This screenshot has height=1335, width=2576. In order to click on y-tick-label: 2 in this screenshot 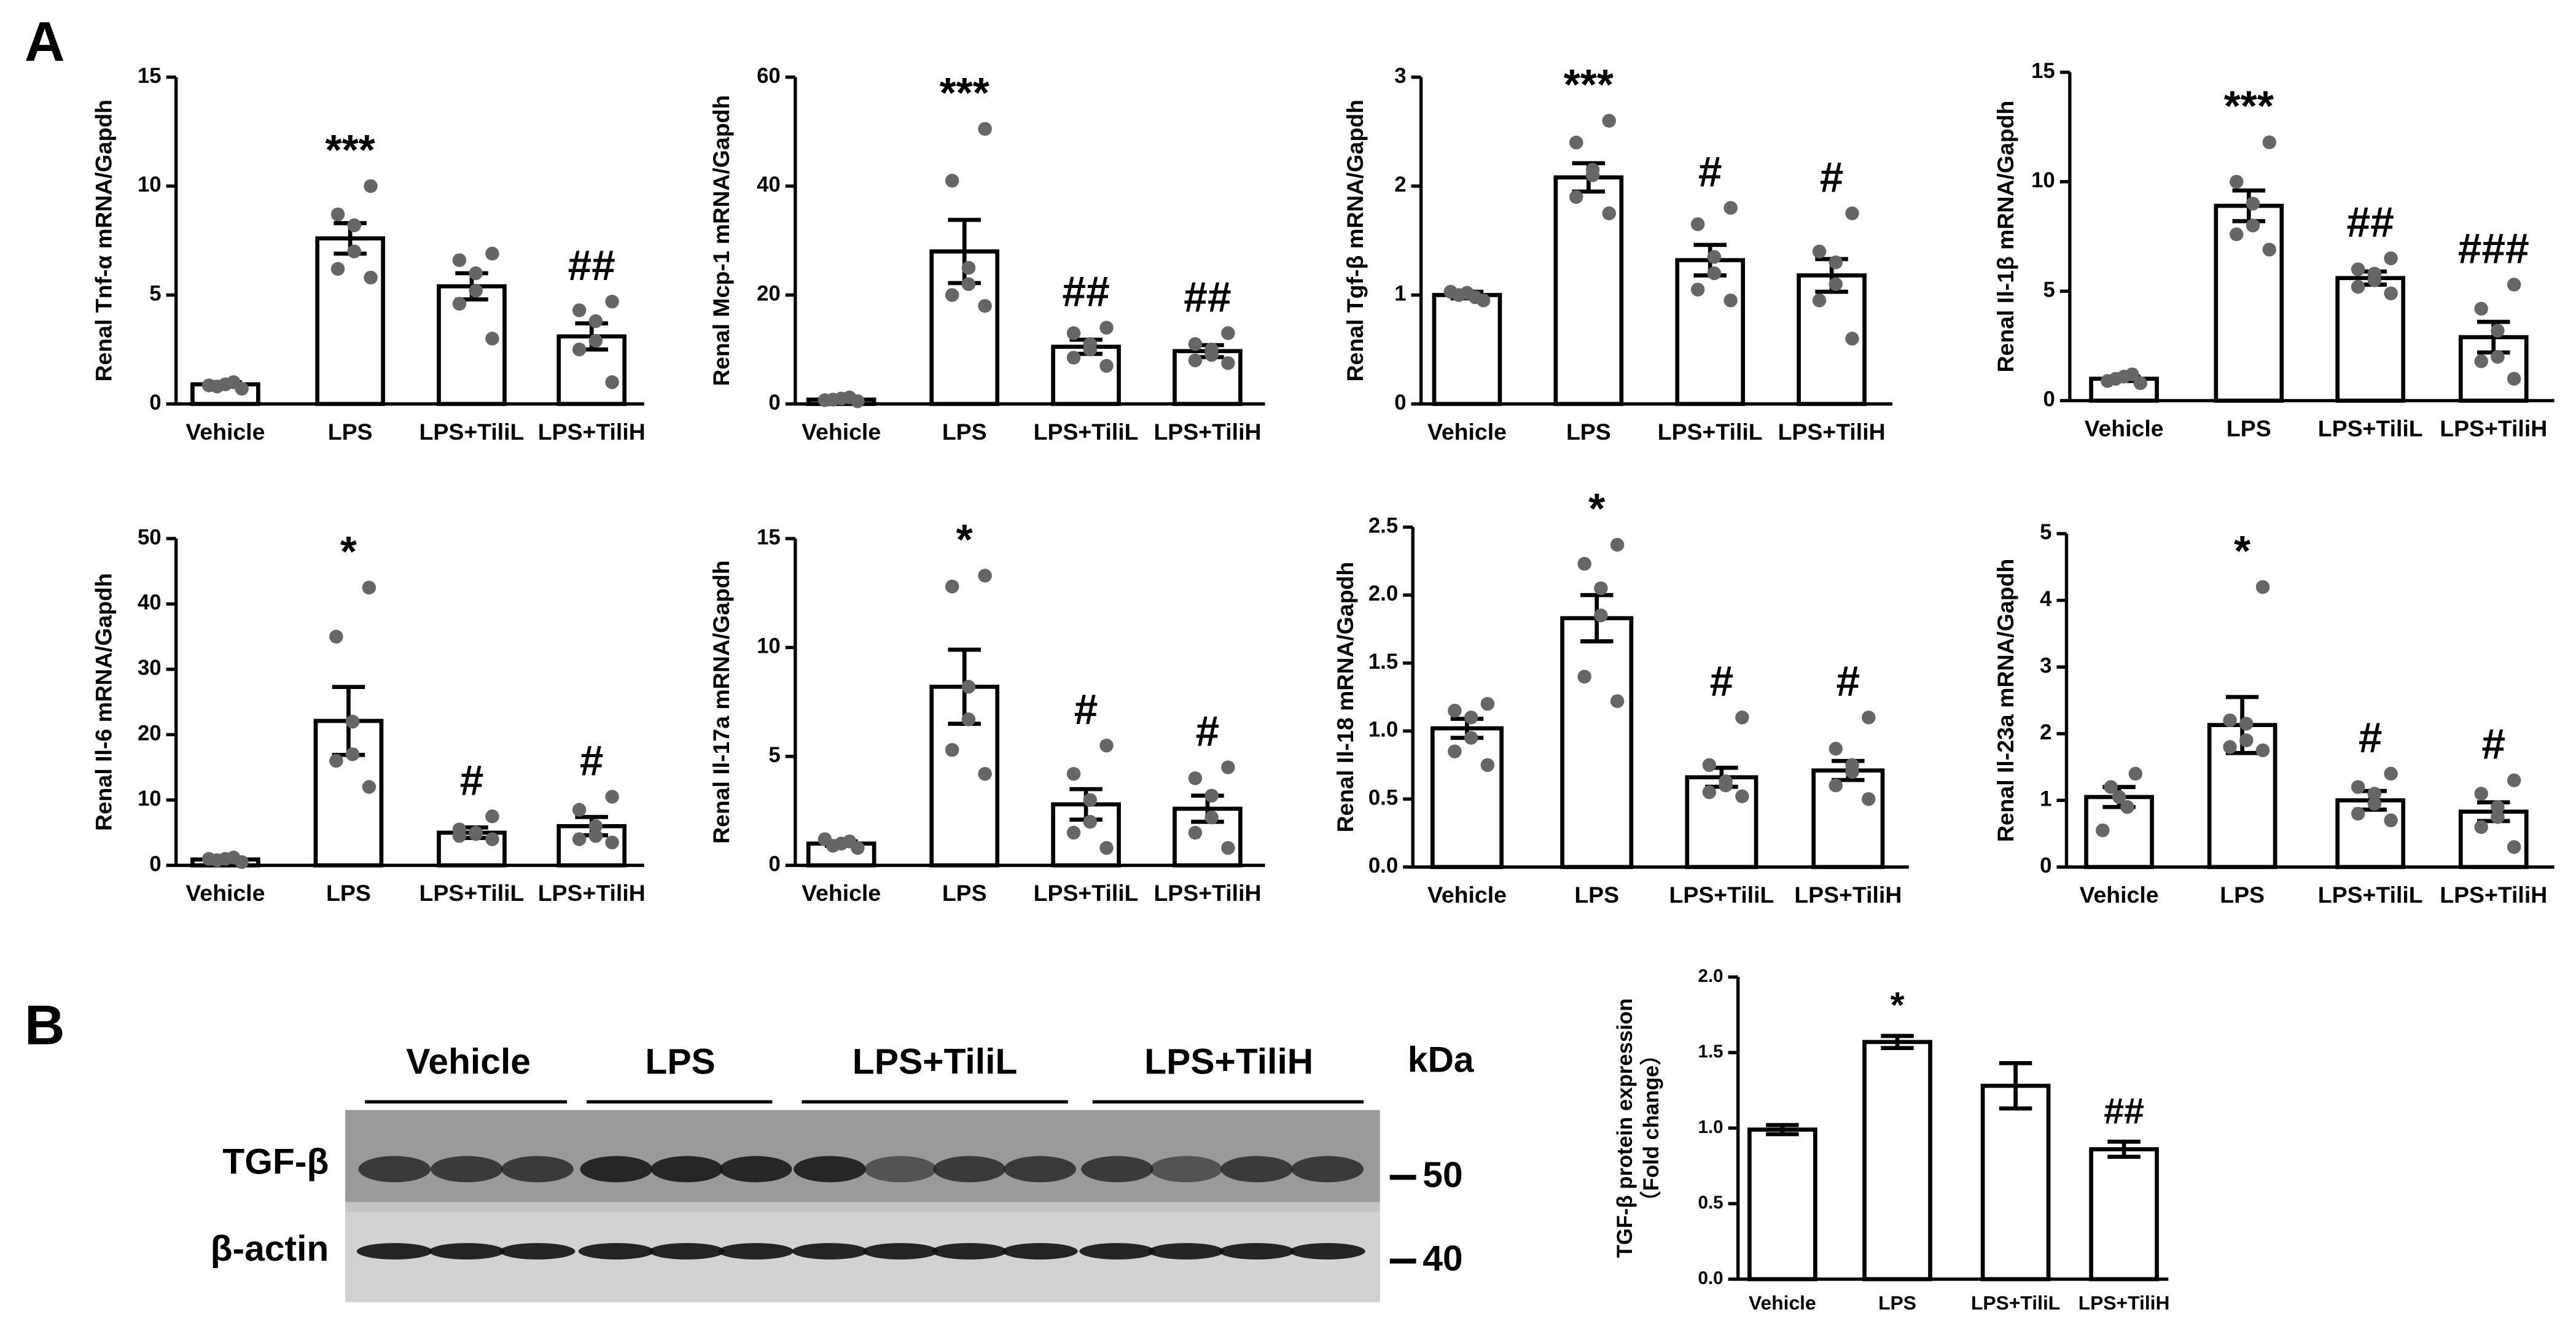, I will do `click(2045, 732)`.